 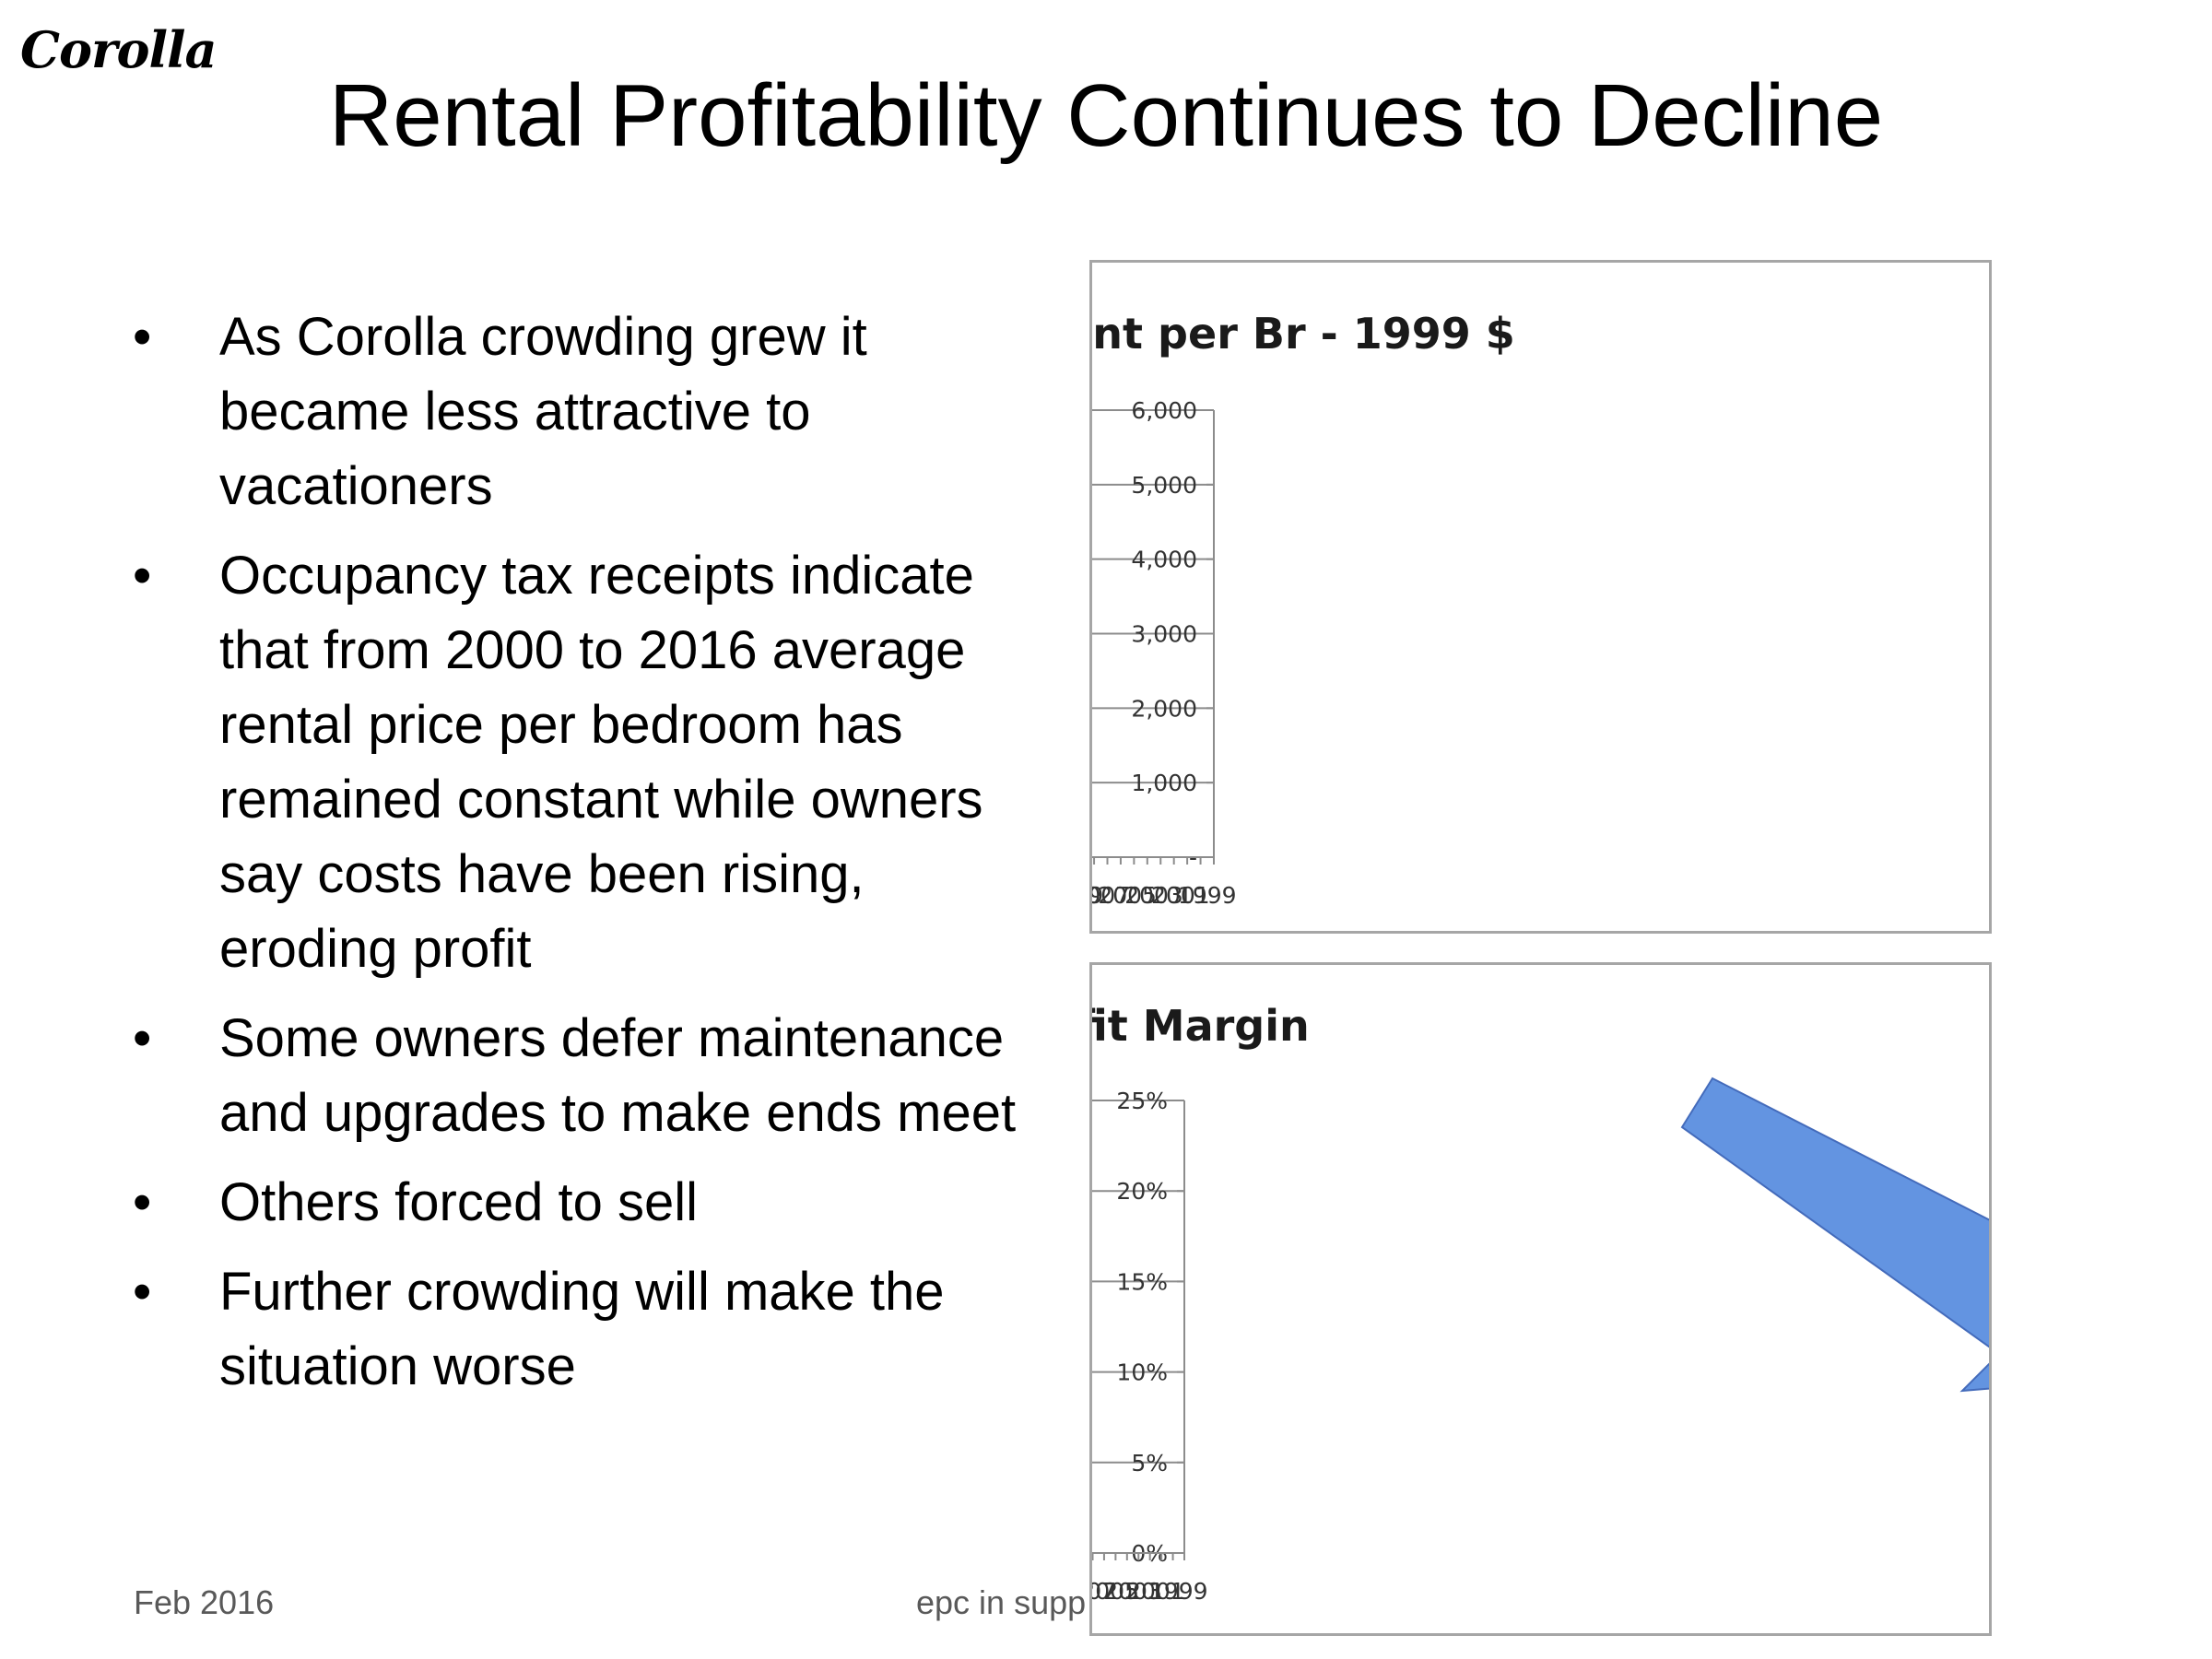 What do you see at coordinates (1001, 1602) in the screenshot?
I see `footer-center-text: epc in supp` at bounding box center [1001, 1602].